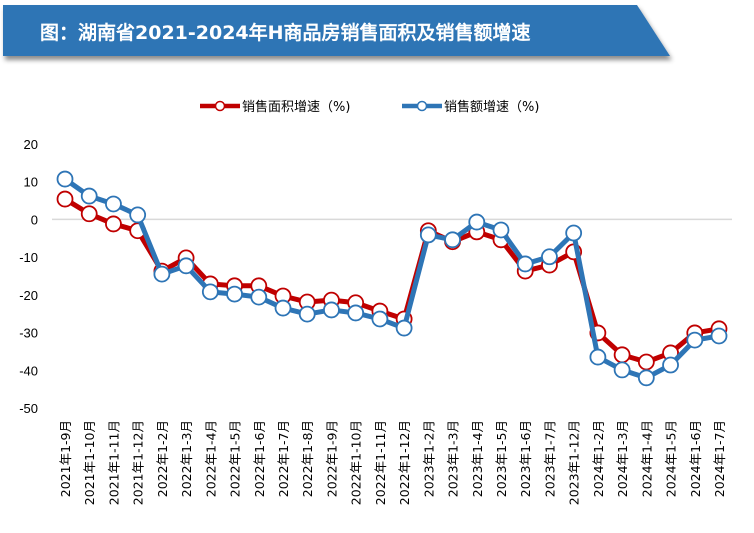  I want to click on y-tick-label: -10, so click(28, 257).